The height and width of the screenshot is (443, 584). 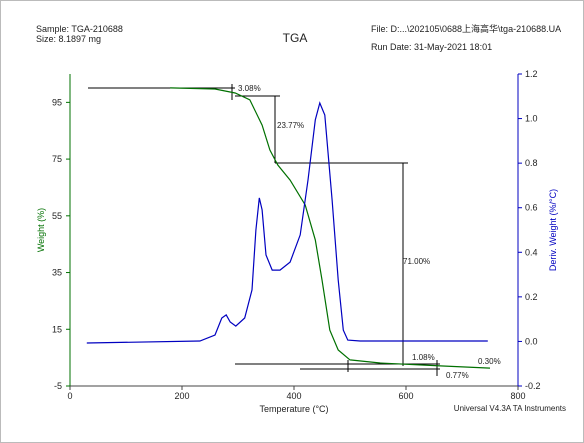 What do you see at coordinates (531, 341) in the screenshot?
I see `y2-tick-label: 0.0` at bounding box center [531, 341].